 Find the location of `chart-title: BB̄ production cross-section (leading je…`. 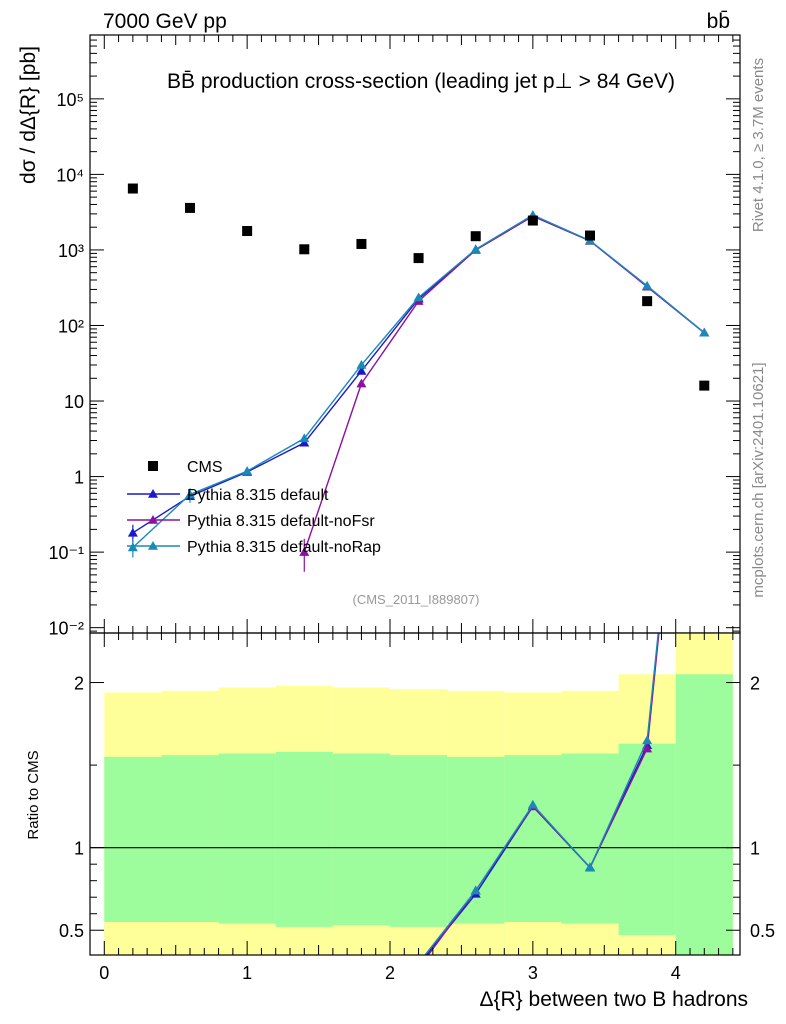

chart-title: BB̄ production cross-section (leading je… is located at coordinates (421, 81).